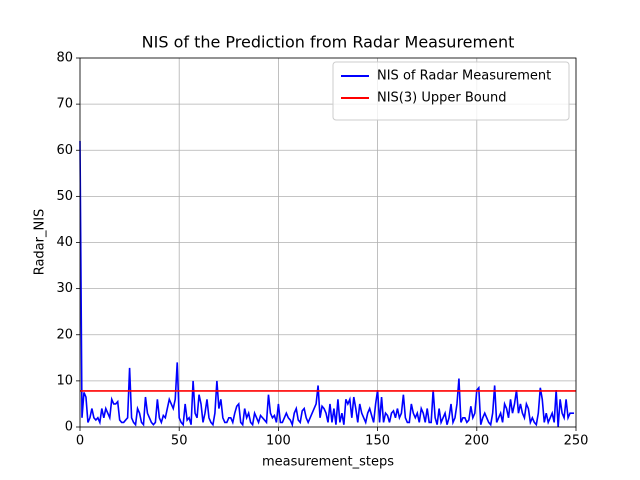  I want to click on y-tick-label: 10, so click(64, 380).